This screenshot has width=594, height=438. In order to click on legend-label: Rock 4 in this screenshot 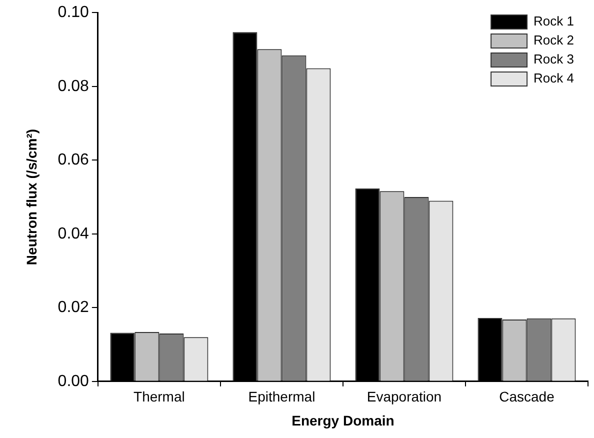, I will do `click(554, 78)`.